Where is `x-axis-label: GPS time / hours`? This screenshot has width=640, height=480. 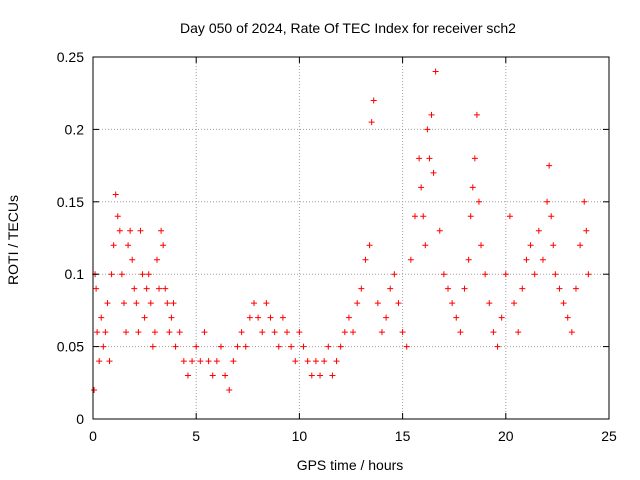 x-axis-label: GPS time / hours is located at coordinates (350, 465).